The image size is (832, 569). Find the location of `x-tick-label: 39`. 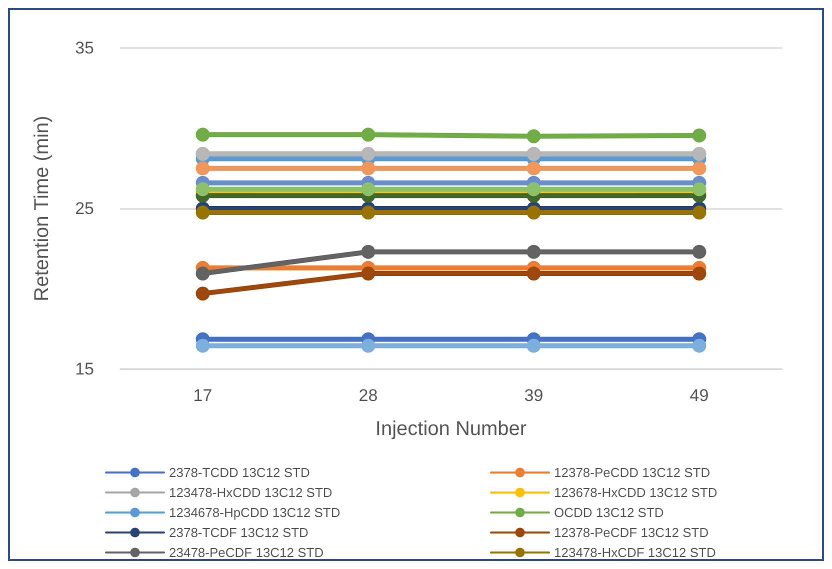

x-tick-label: 39 is located at coordinates (534, 395).